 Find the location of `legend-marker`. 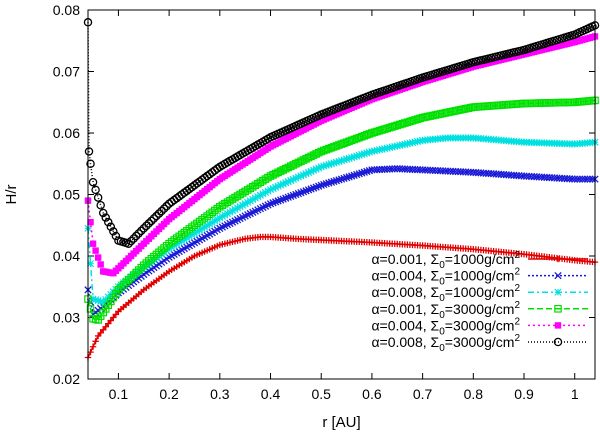

legend-marker is located at coordinates (558, 259).